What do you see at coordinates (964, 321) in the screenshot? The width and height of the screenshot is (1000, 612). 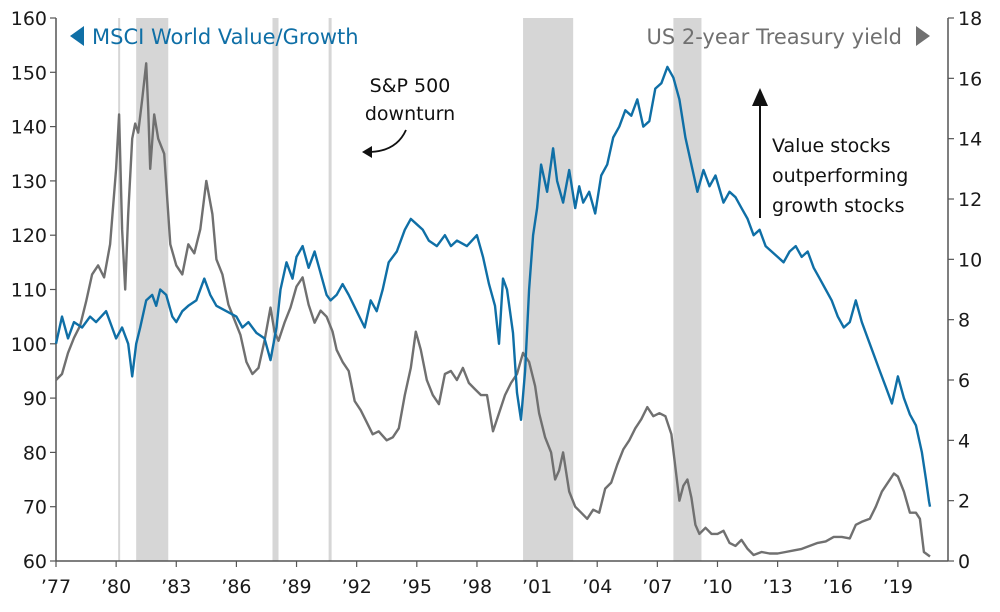 I see `right-tick-label: 8` at bounding box center [964, 321].